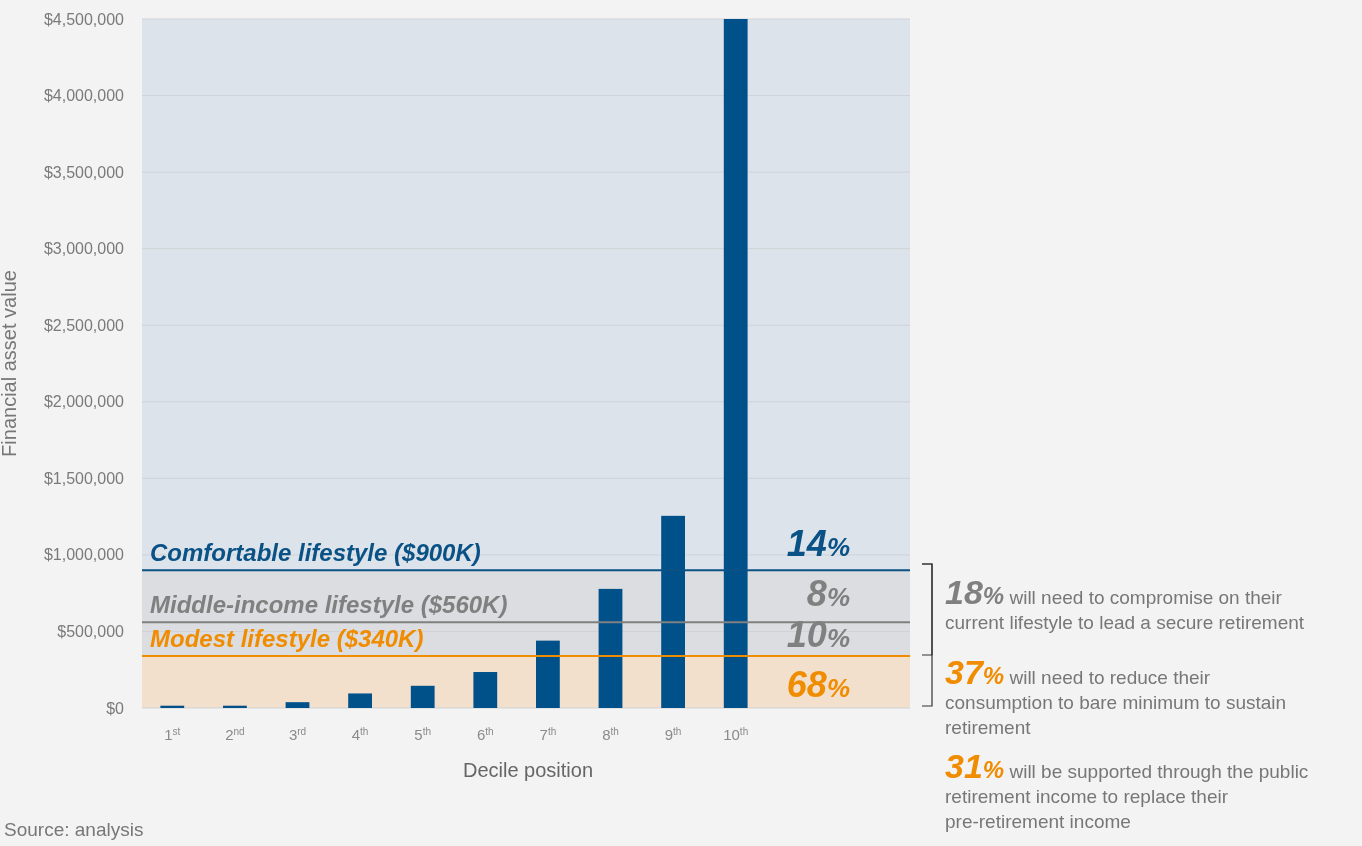 The width and height of the screenshot is (1362, 846). I want to click on y-tick-label: $4,000,000, so click(84, 96).